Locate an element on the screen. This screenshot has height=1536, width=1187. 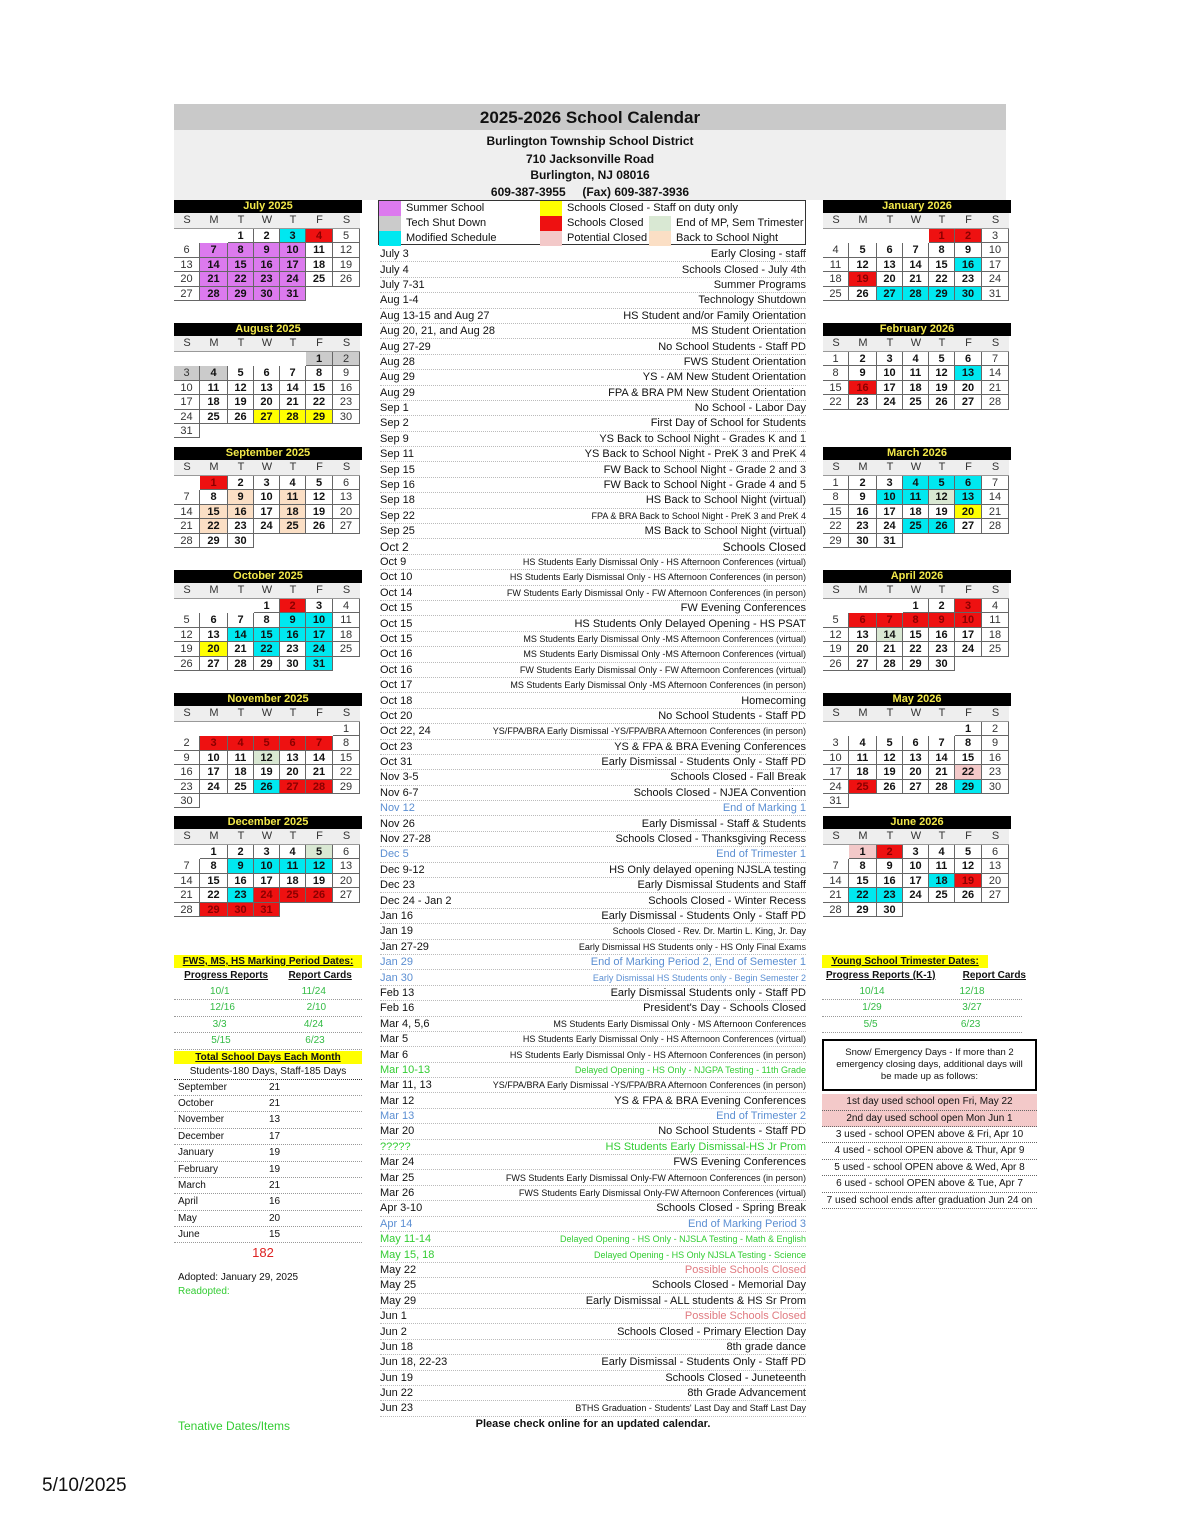
progress-report-date: 10/1 is located at coordinates (220, 991).